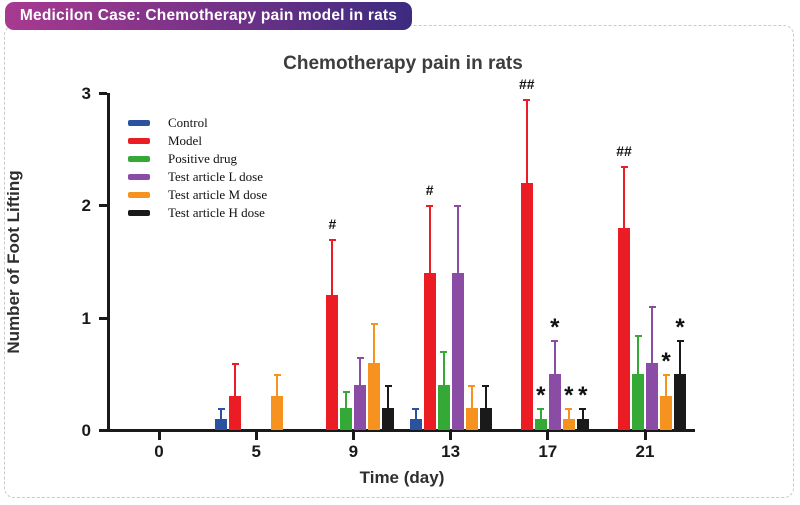 The width and height of the screenshot is (800, 505). What do you see at coordinates (188, 122) in the screenshot?
I see `legend-label: Control` at bounding box center [188, 122].